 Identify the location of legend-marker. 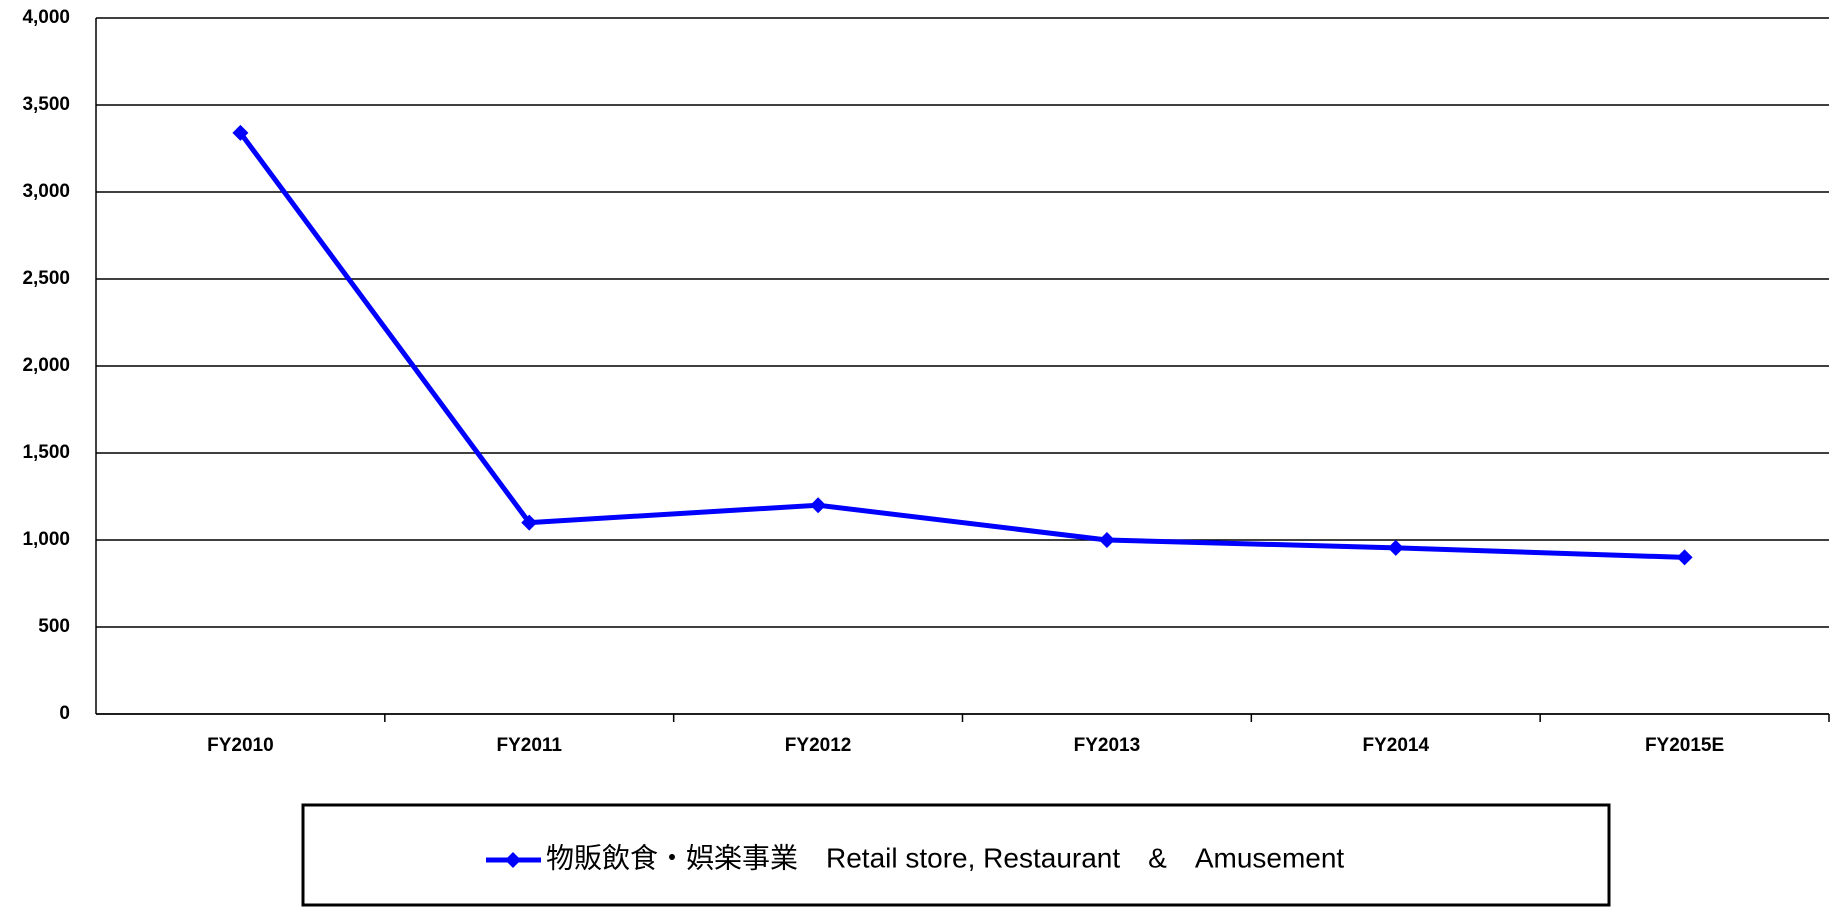
(513, 860).